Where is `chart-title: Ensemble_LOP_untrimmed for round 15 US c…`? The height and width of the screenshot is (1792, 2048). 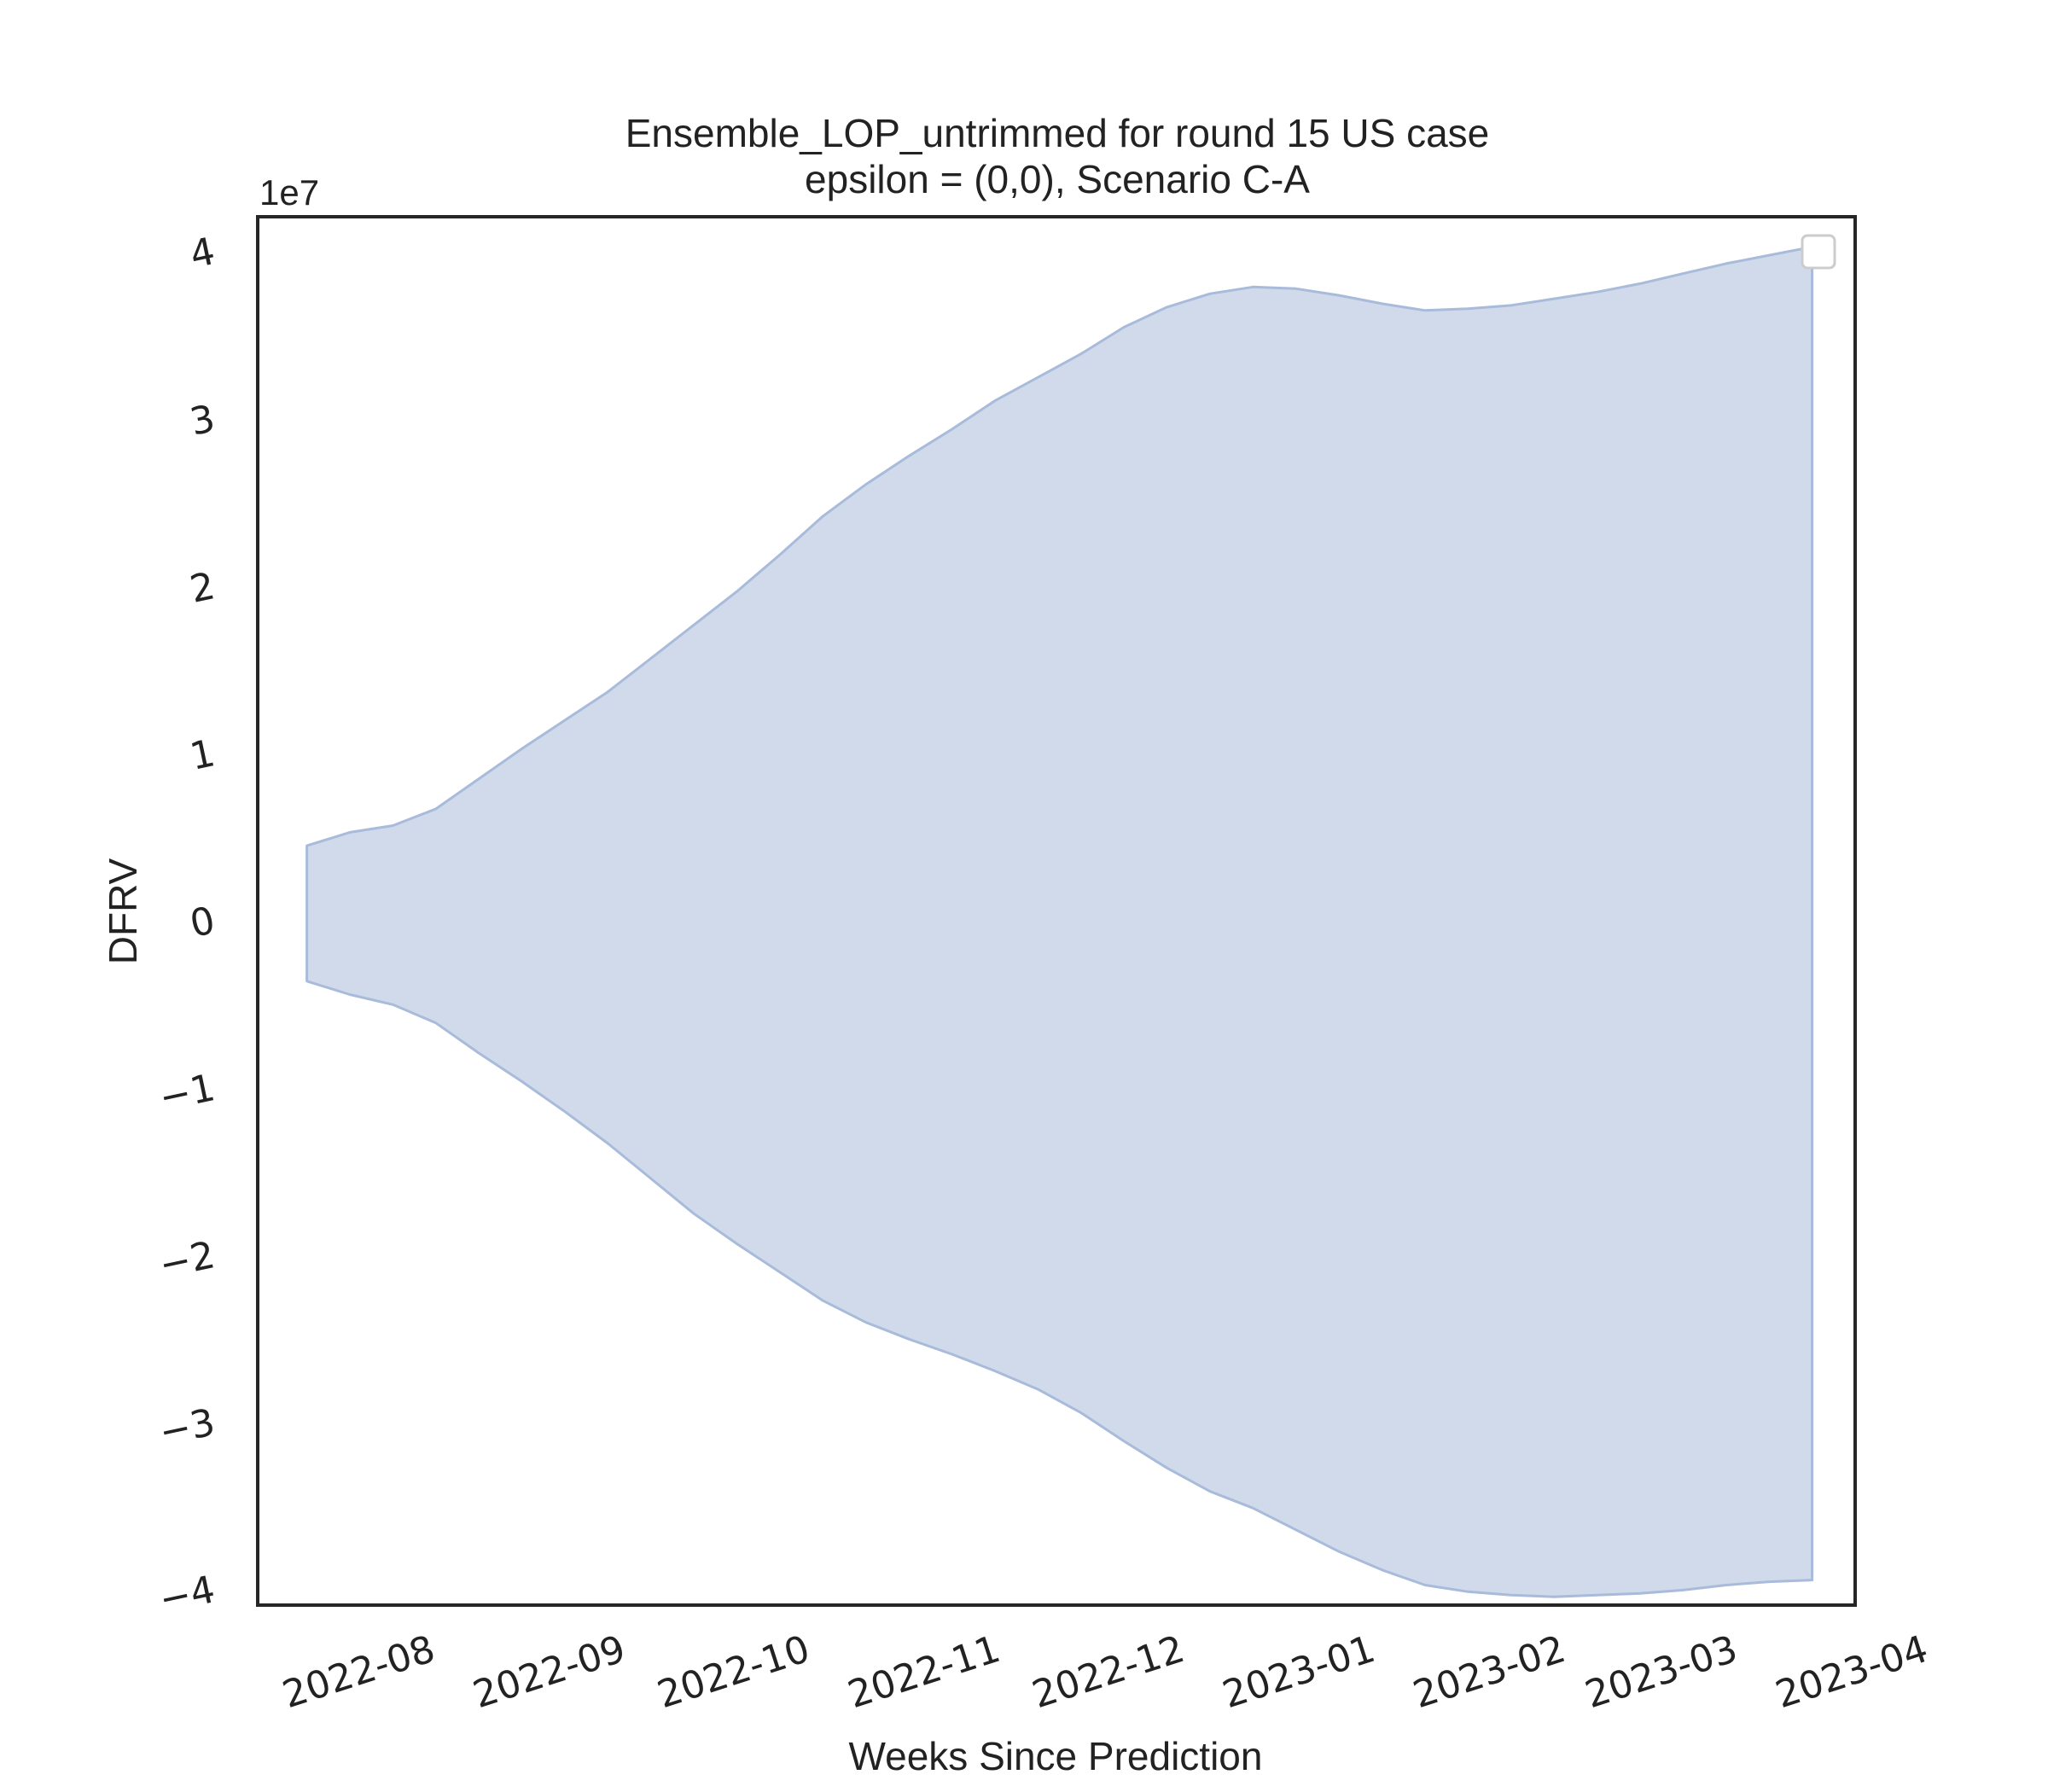
chart-title: Ensemble_LOP_untrimmed for round 15 US c… is located at coordinates (1057, 133).